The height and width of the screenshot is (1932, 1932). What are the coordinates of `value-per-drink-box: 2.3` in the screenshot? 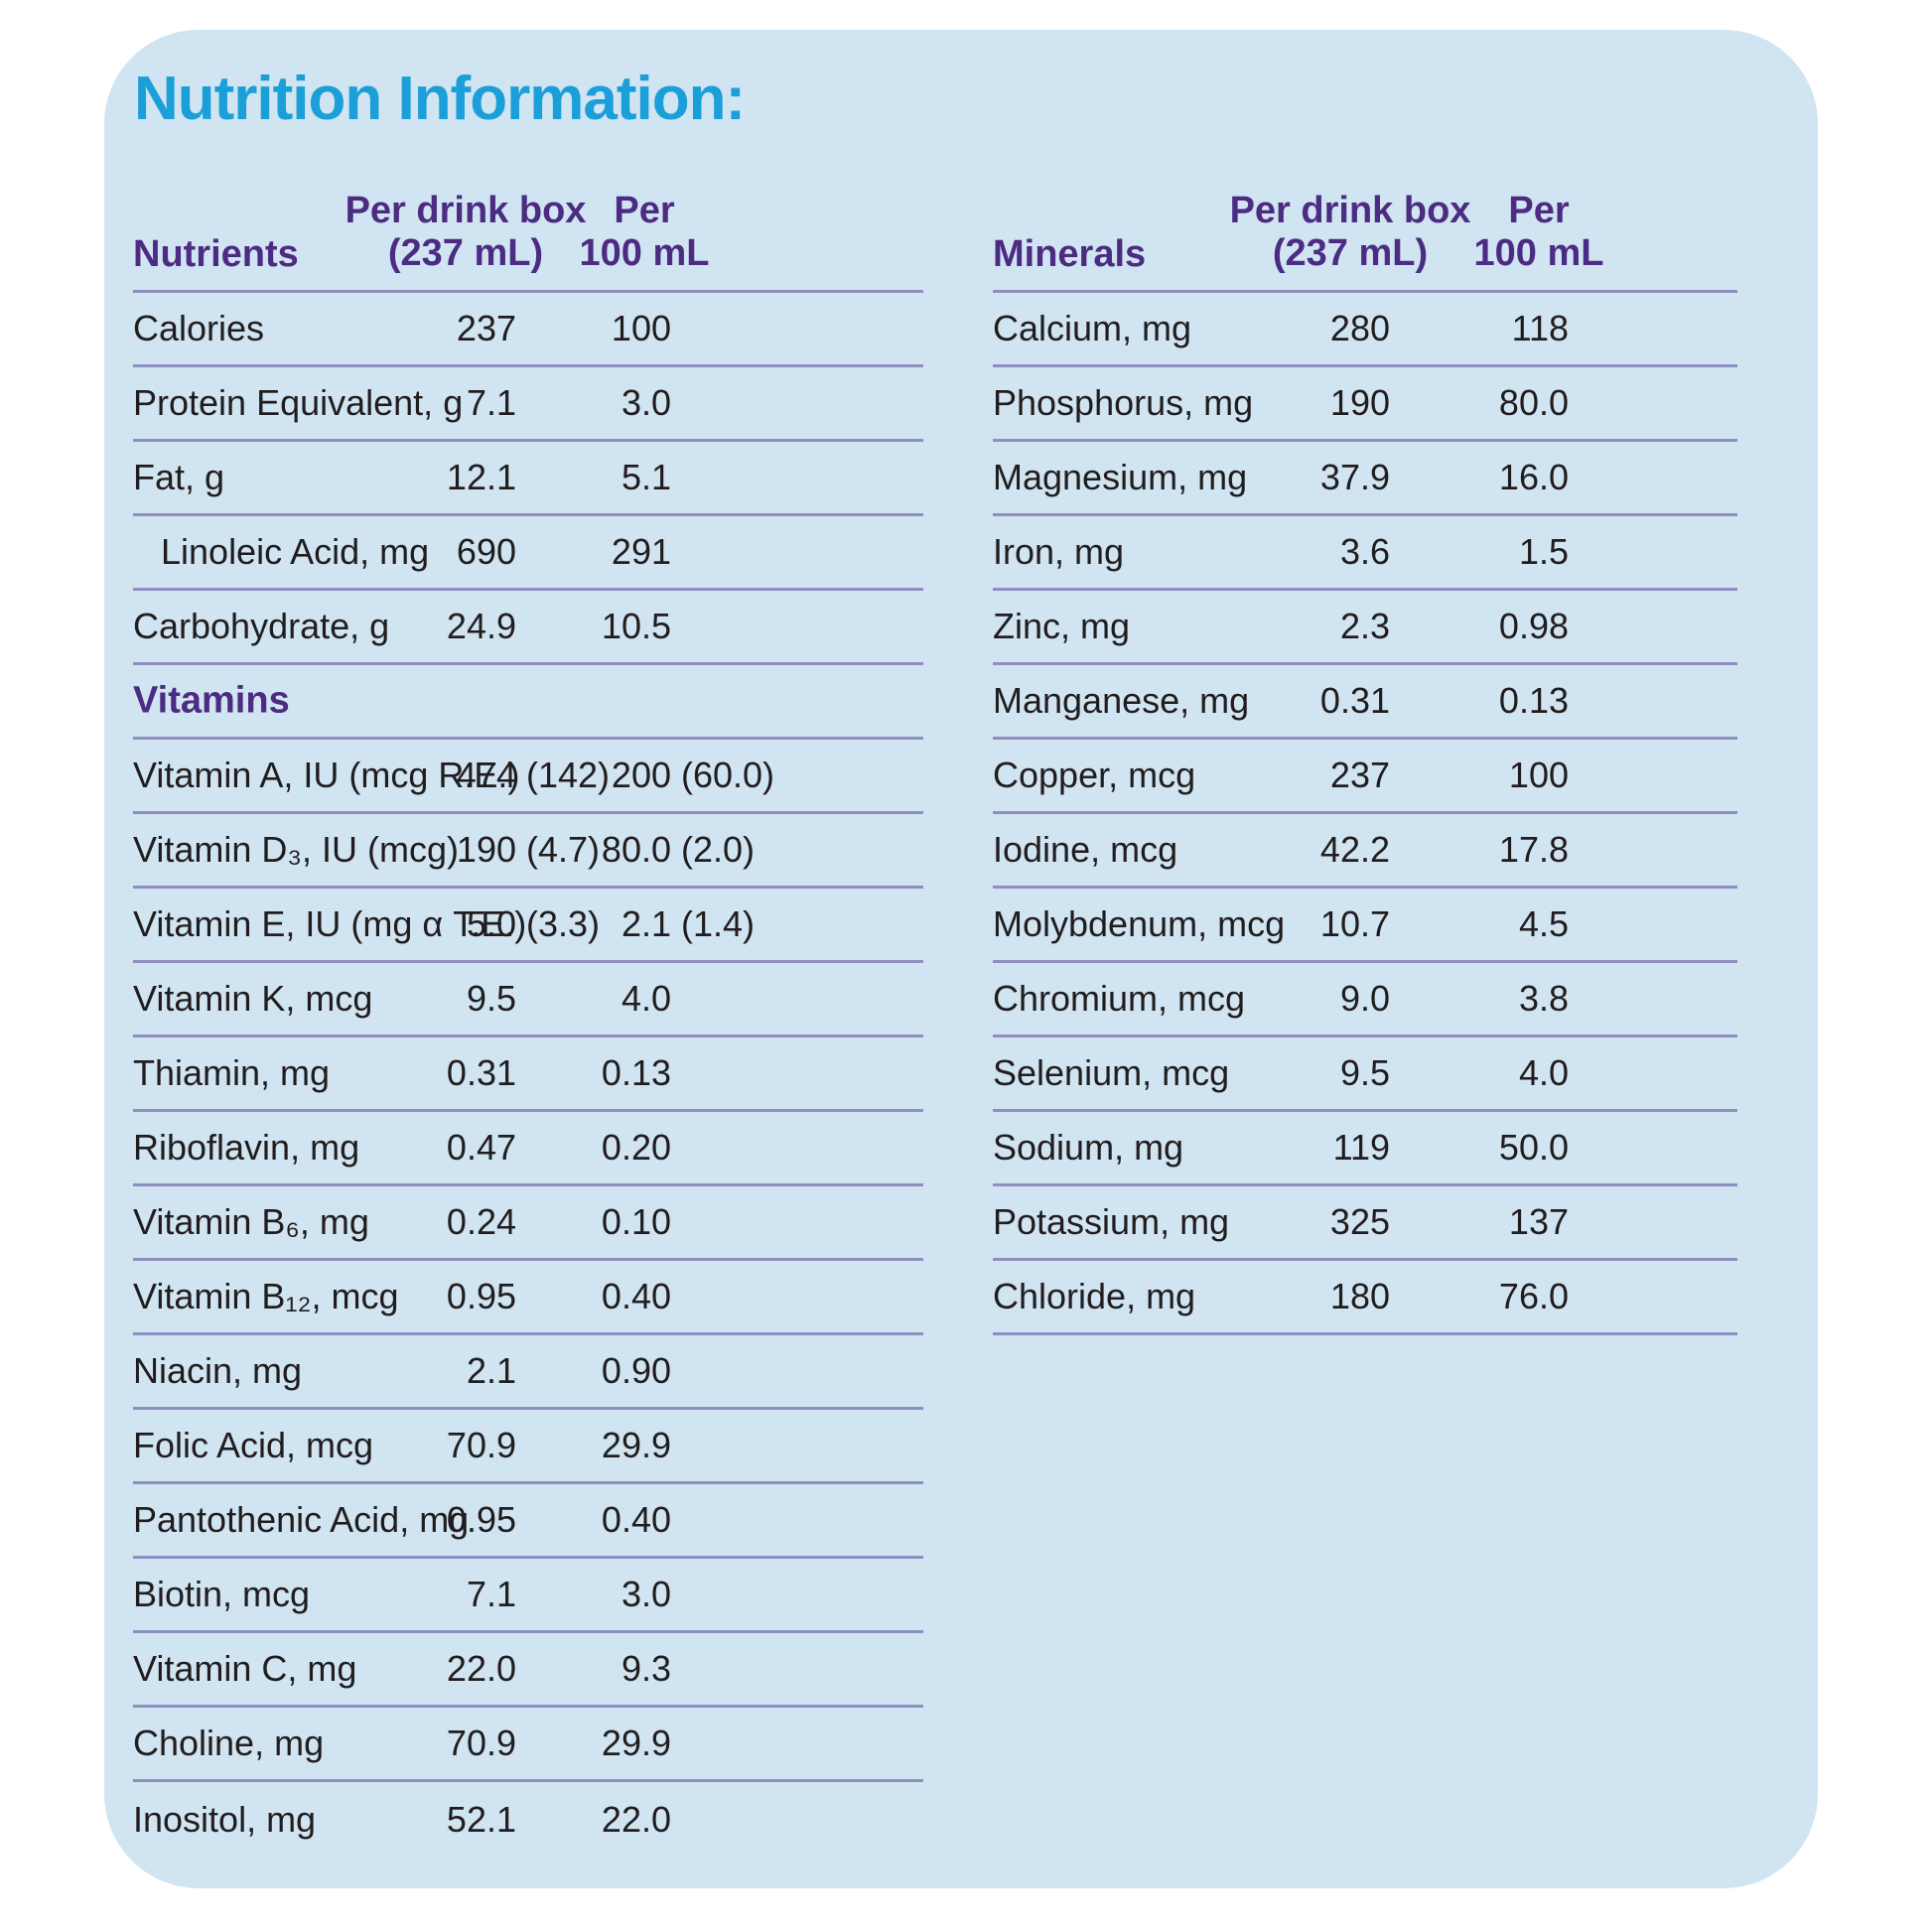 It's located at (1364, 626).